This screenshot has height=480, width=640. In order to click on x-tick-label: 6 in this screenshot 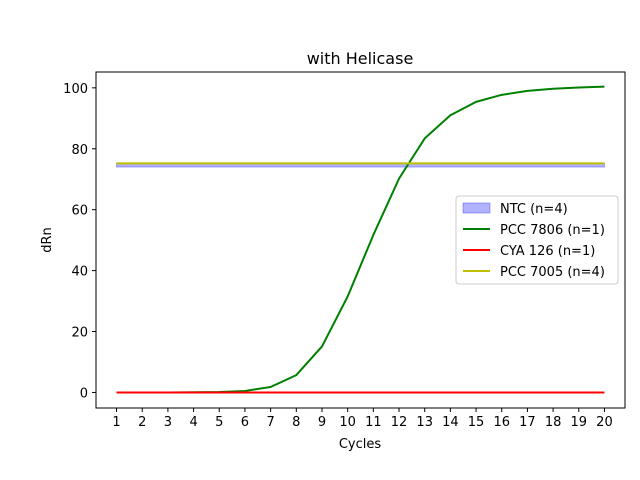, I will do `click(245, 422)`.